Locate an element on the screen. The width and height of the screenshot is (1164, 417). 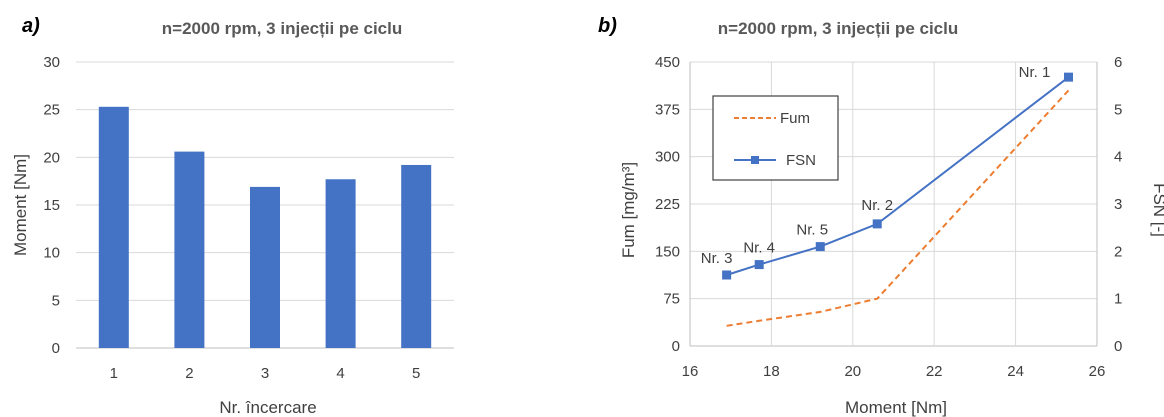
panel-b-y-tick-label: 225 is located at coordinates (667, 204).